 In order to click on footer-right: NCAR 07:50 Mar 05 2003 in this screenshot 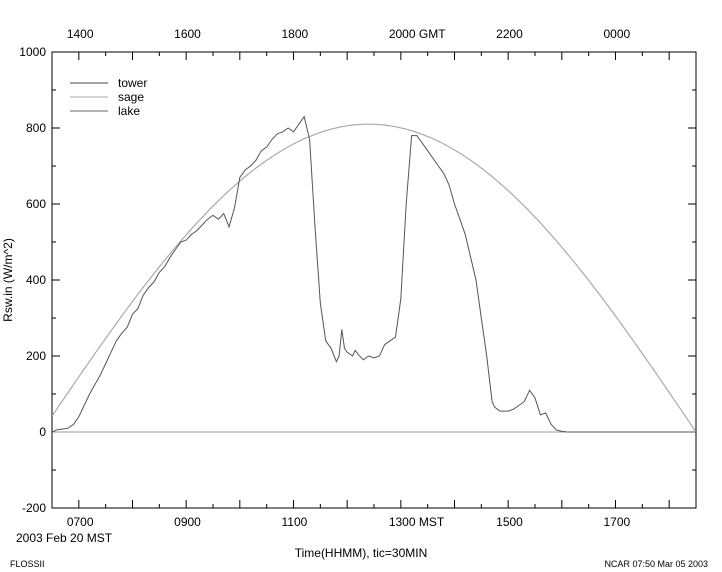, I will do `click(656, 564)`.